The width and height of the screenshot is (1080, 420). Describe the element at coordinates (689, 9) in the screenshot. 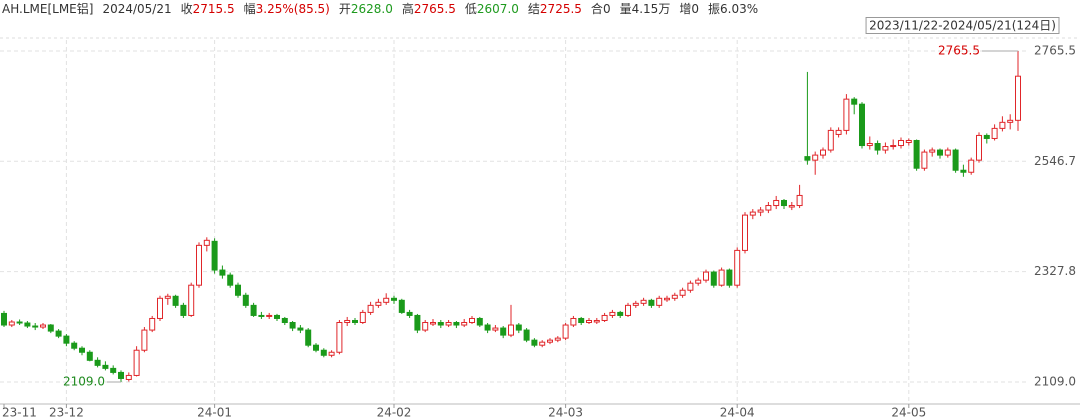

I see `quote-item: 增0` at that location.